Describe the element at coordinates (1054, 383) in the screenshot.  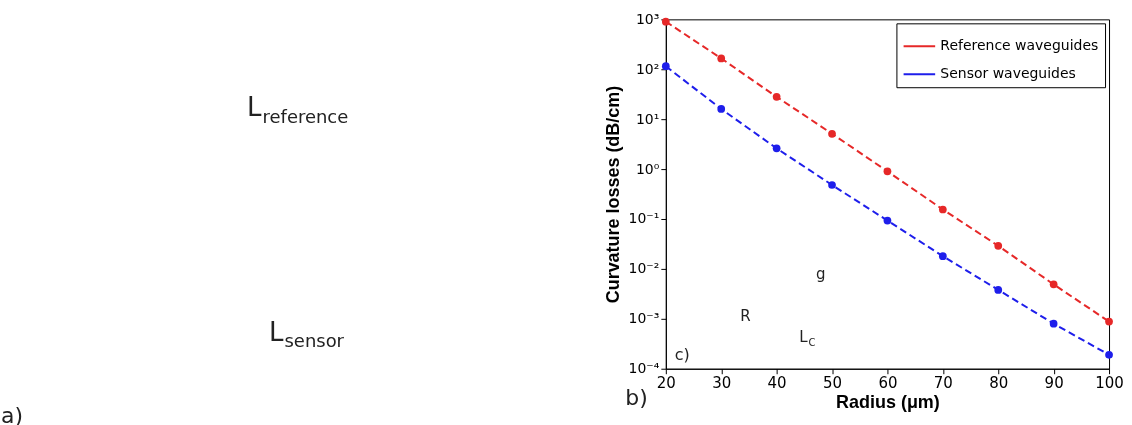
I see `x-tick-label: 90` at that location.